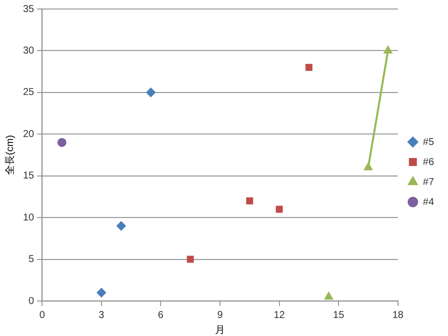 The width and height of the screenshot is (448, 336). What do you see at coordinates (161, 315) in the screenshot?
I see `x-tick-label: 6` at bounding box center [161, 315].